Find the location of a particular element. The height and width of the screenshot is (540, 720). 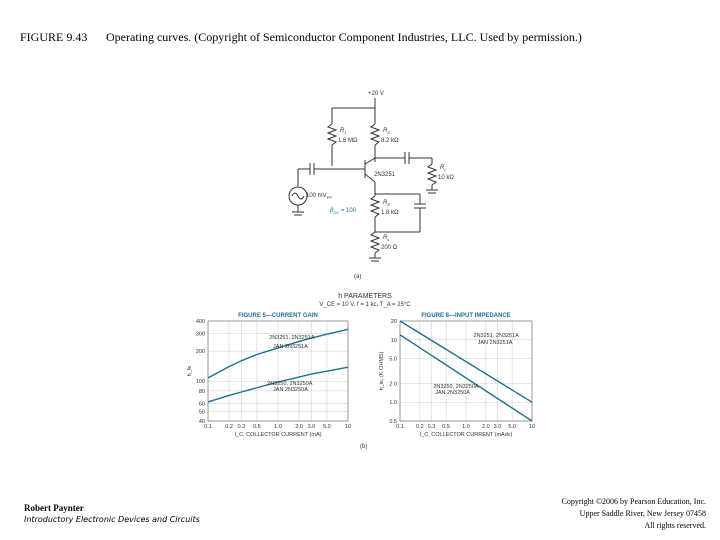

copyright-line-2: Upper Saddle River, New Jersey 07458 is located at coordinates (642, 513).